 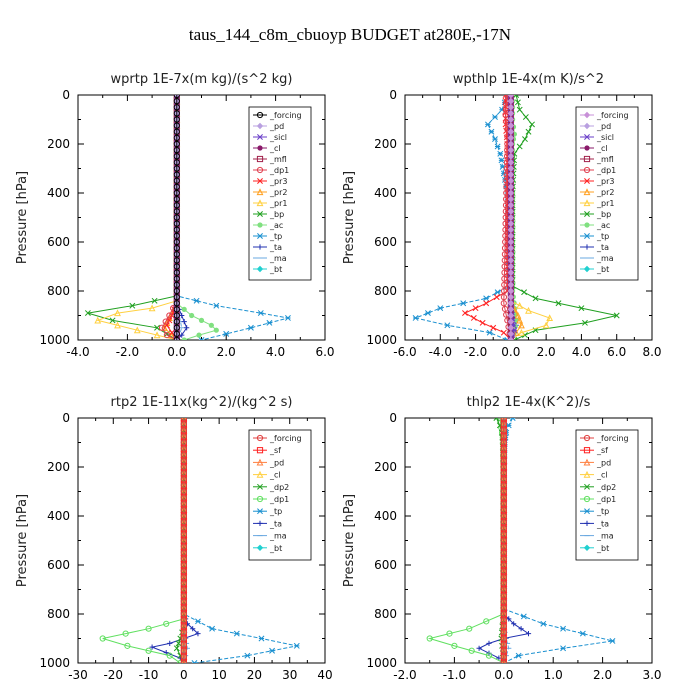 What do you see at coordinates (275, 511) in the screenshot?
I see `legend-label: _tp` at bounding box center [275, 511].